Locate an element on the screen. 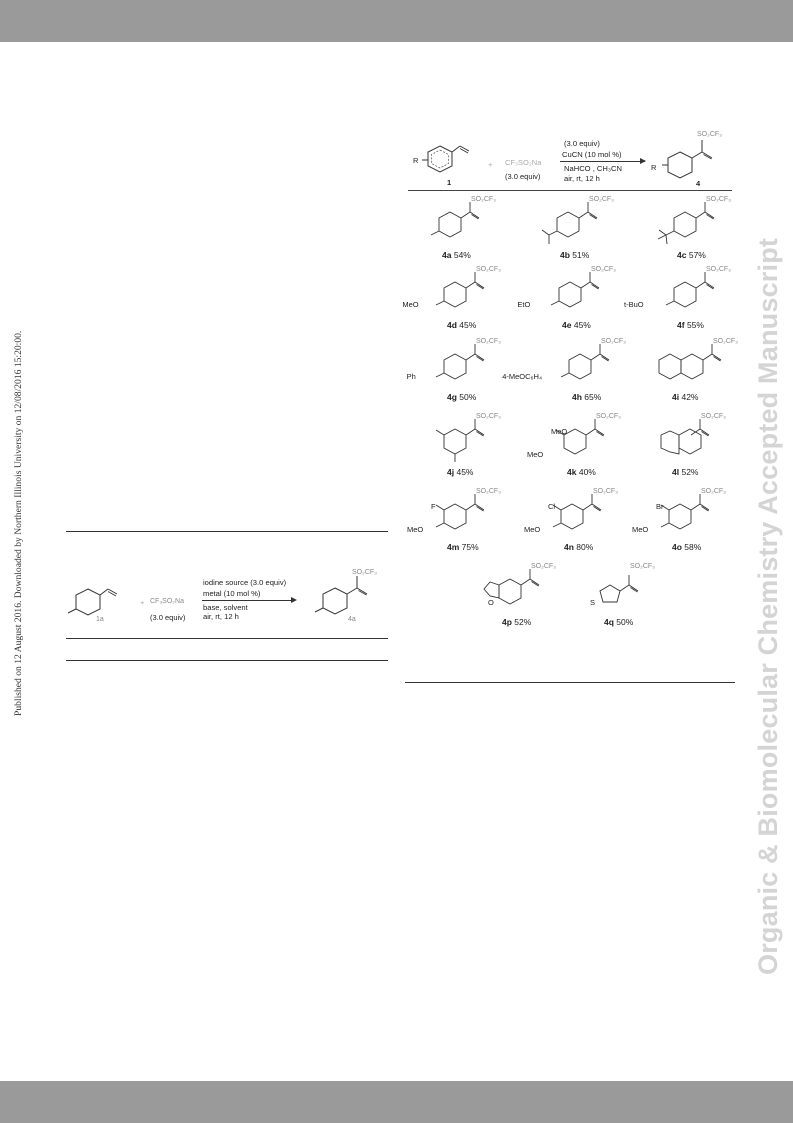 The image size is (793, 1123). yield-value: 75% is located at coordinates (470, 547).